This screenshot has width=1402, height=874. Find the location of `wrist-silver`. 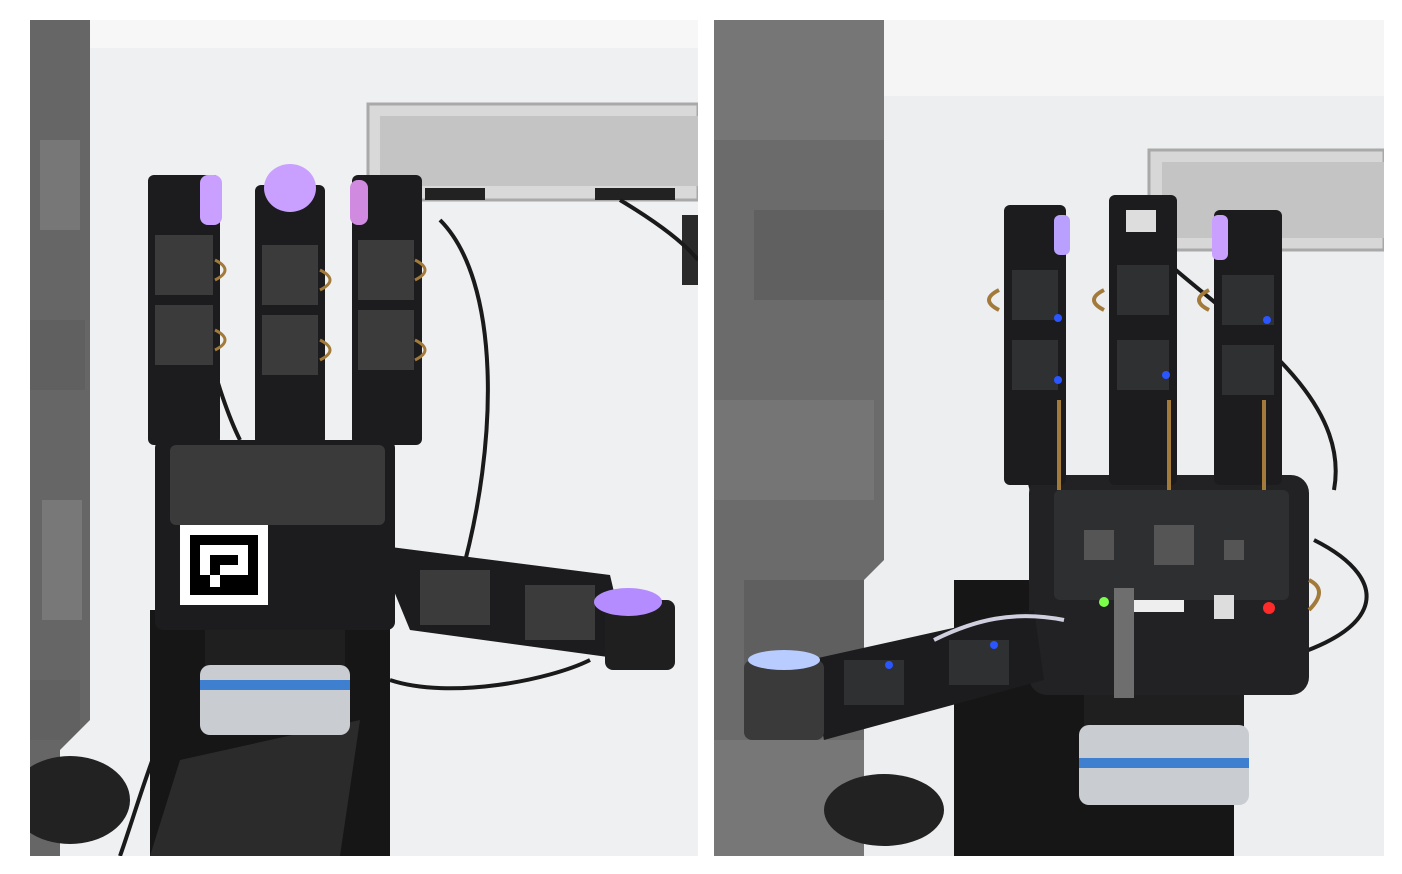

wrist-silver is located at coordinates (275, 700).